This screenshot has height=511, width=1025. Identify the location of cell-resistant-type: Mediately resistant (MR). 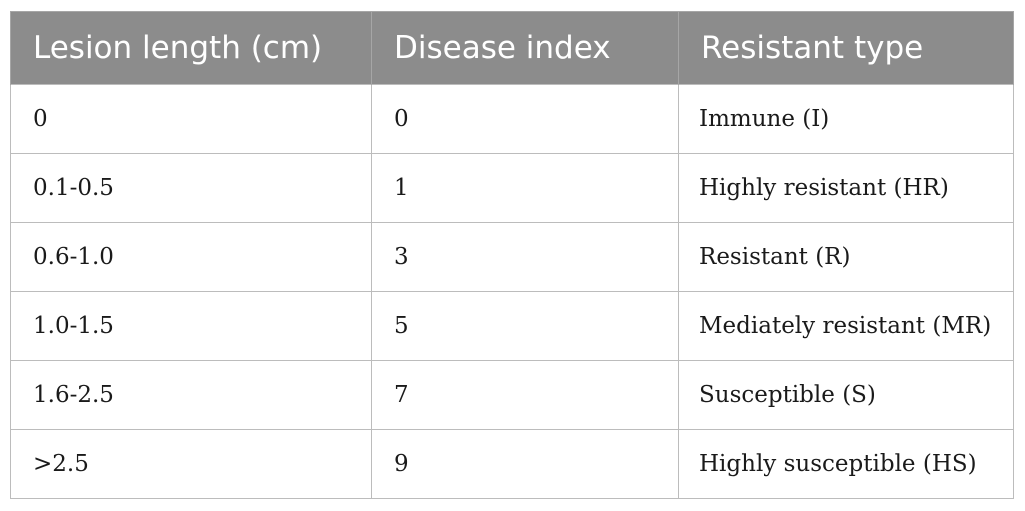
(846, 326).